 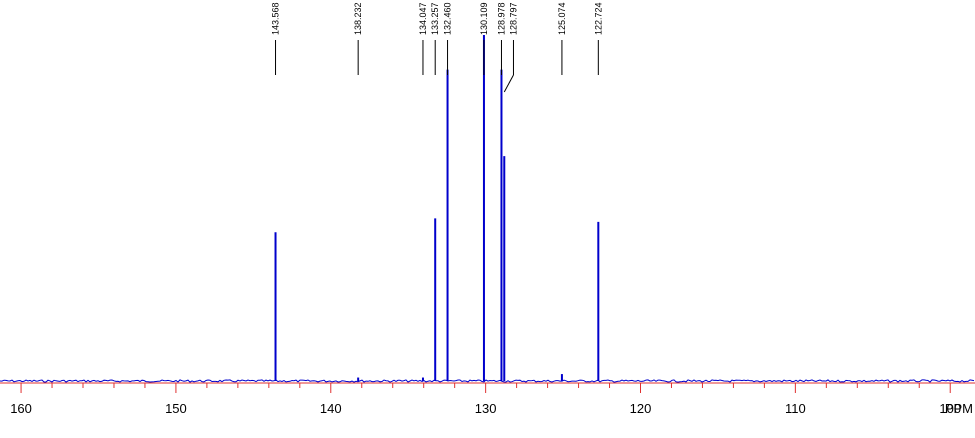 I want to click on x-axis-label: PPM, so click(x=959, y=408).